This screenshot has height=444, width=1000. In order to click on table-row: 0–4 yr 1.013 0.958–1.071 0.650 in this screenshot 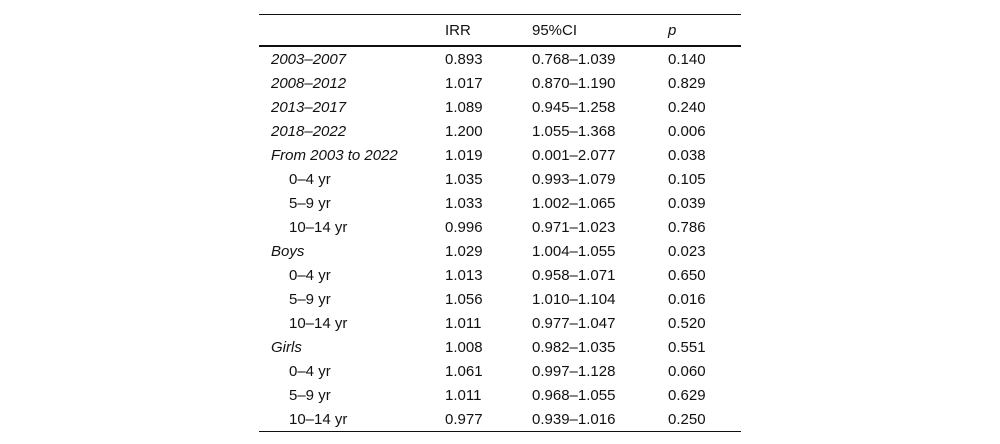, I will do `click(500, 275)`.